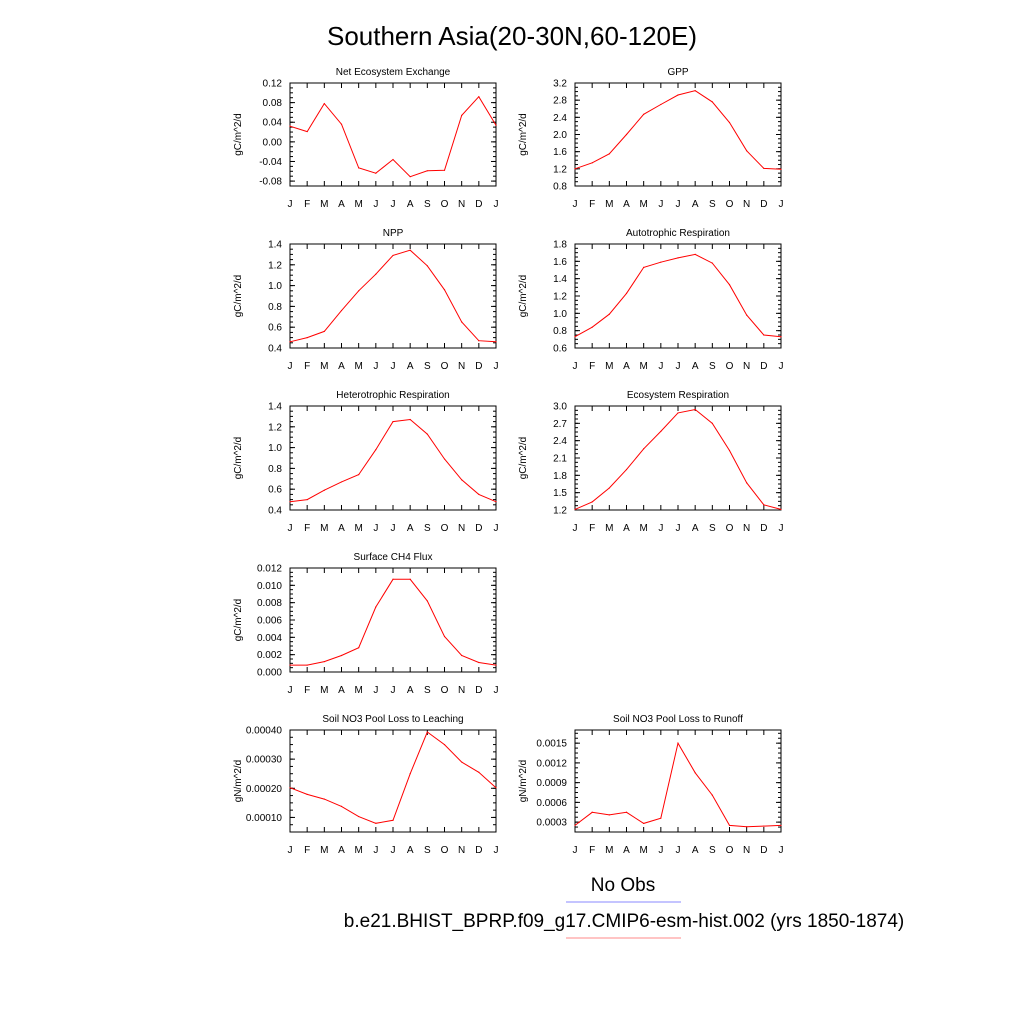  Describe the element at coordinates (678, 395) in the screenshot. I see `panel-title: Ecosystem Respiration` at that location.